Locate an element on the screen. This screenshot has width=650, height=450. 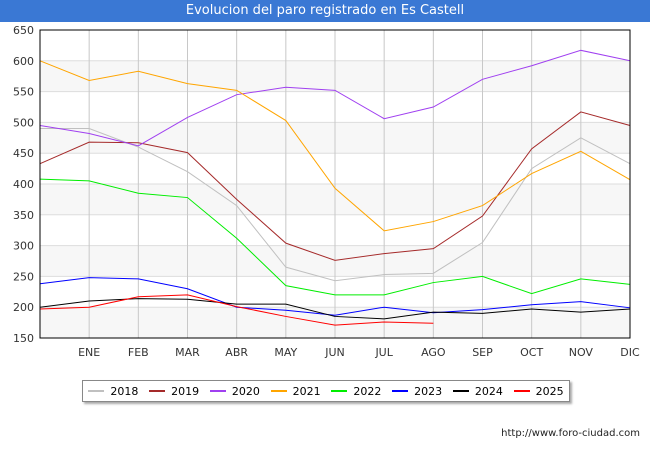
x-tick-label: OCT is located at coordinates (531, 352).